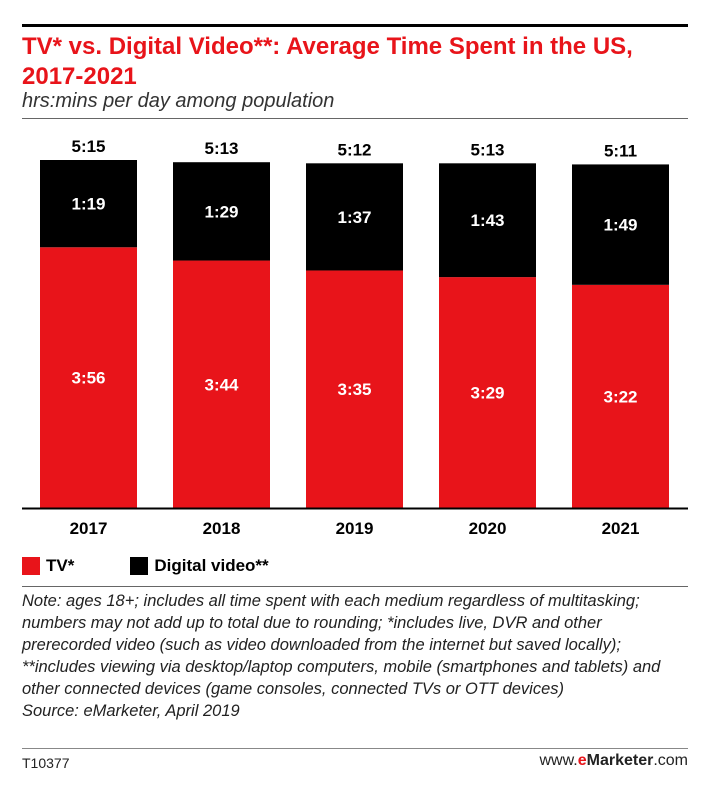  What do you see at coordinates (620, 760) in the screenshot?
I see `brand-name: Marketer` at bounding box center [620, 760].